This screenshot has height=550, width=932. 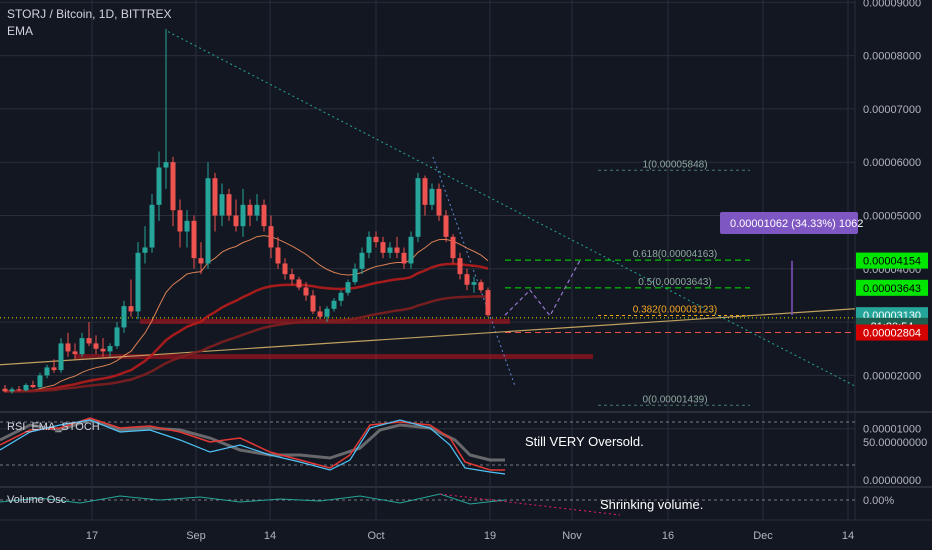 I want to click on time-tick-label: Dec, so click(x=763, y=536).